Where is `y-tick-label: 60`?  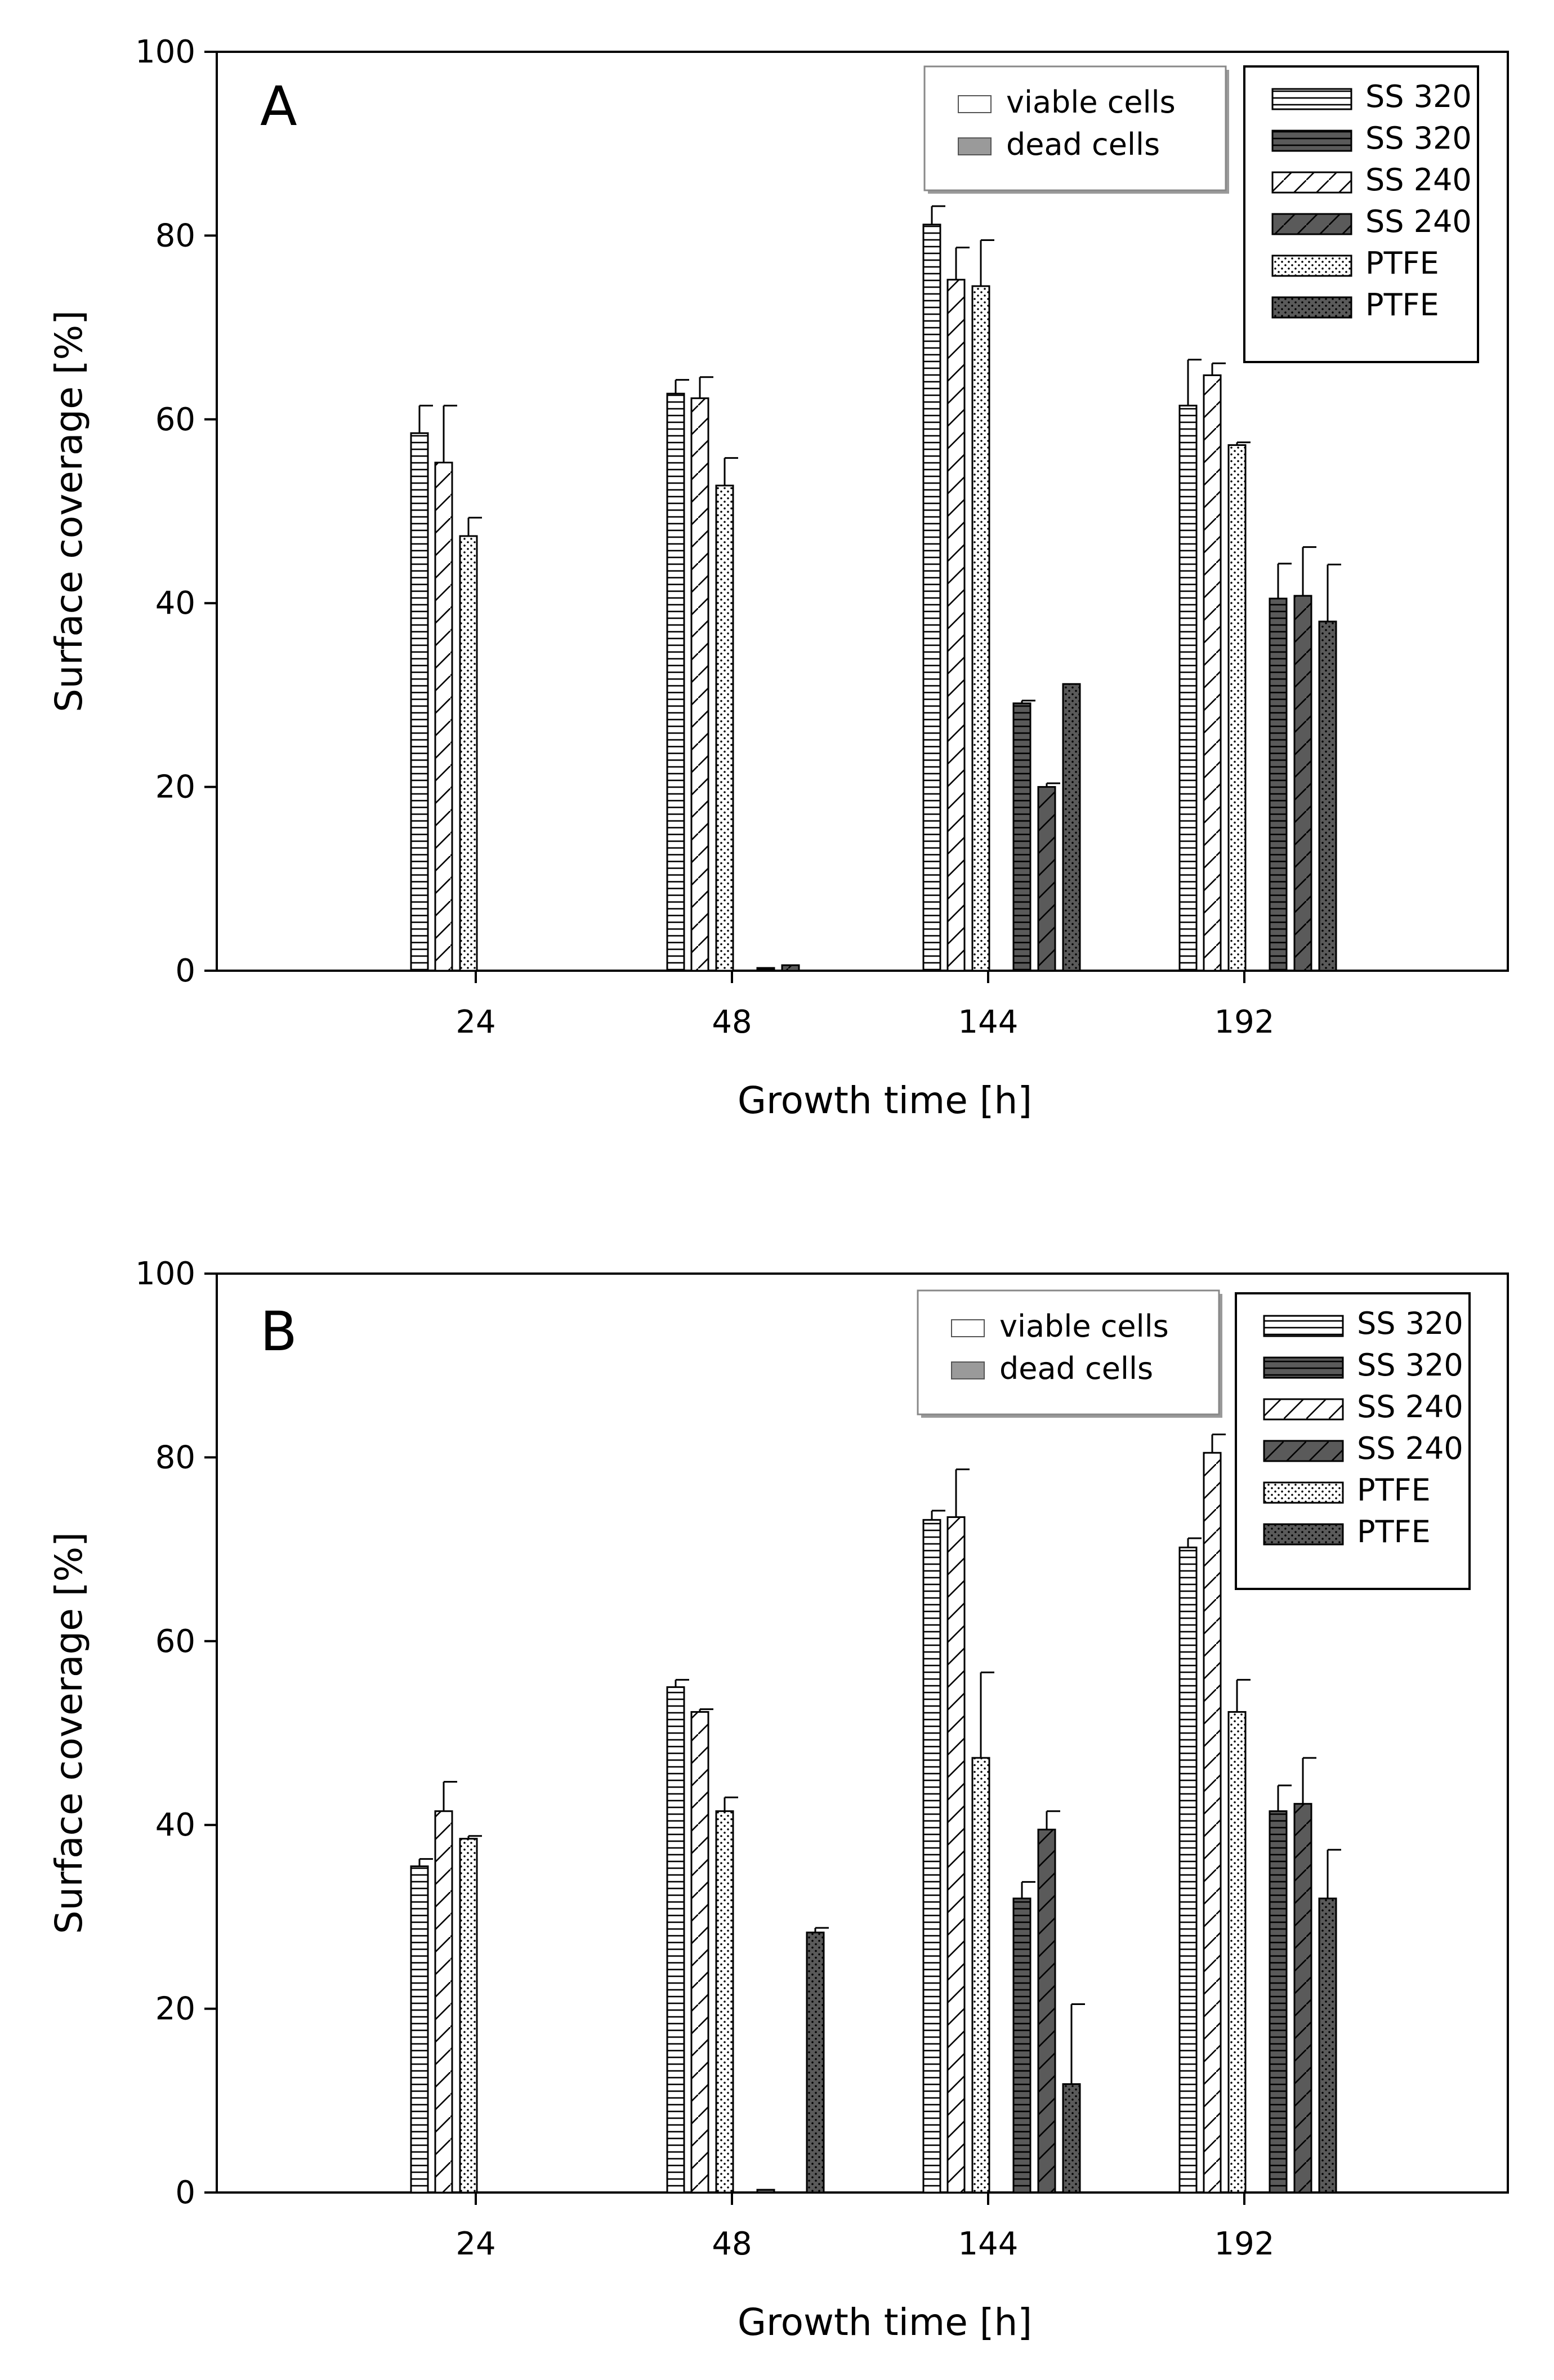 y-tick-label: 60 is located at coordinates (175, 419).